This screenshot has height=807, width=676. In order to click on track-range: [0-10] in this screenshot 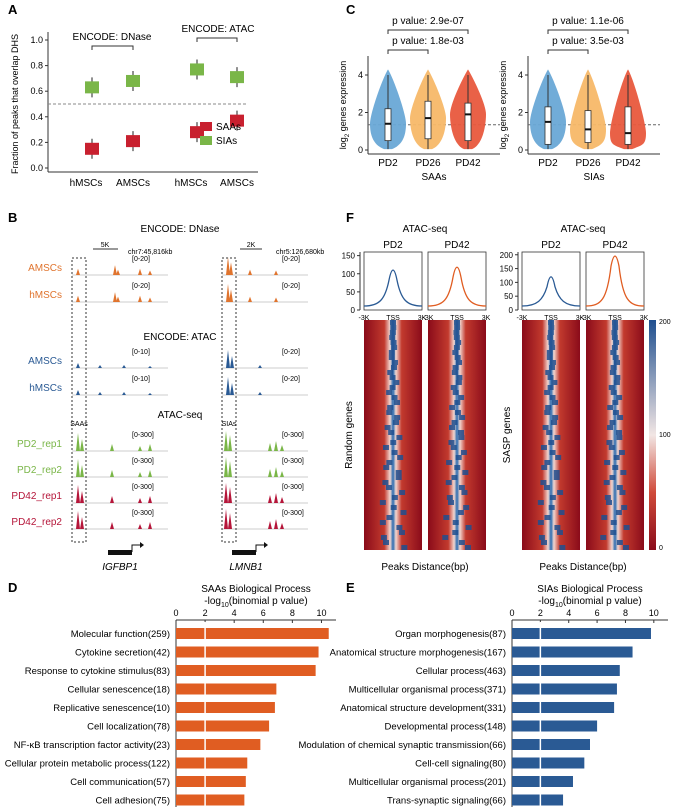, I will do `click(141, 352)`.